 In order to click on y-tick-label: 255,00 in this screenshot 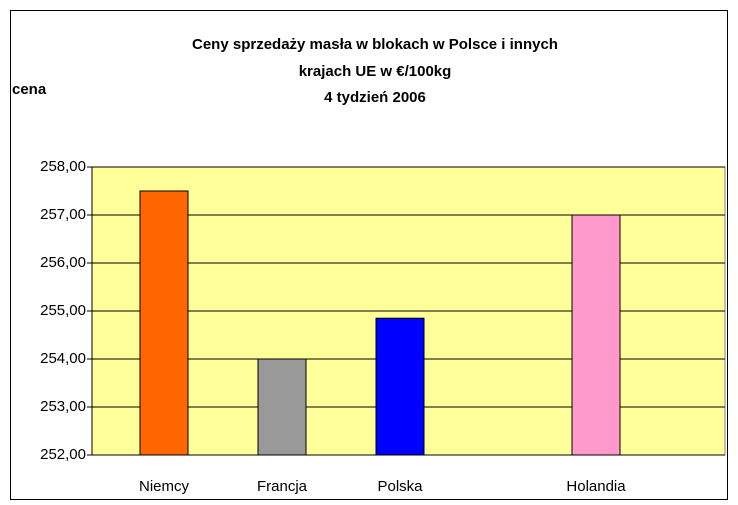, I will do `click(63, 310)`.